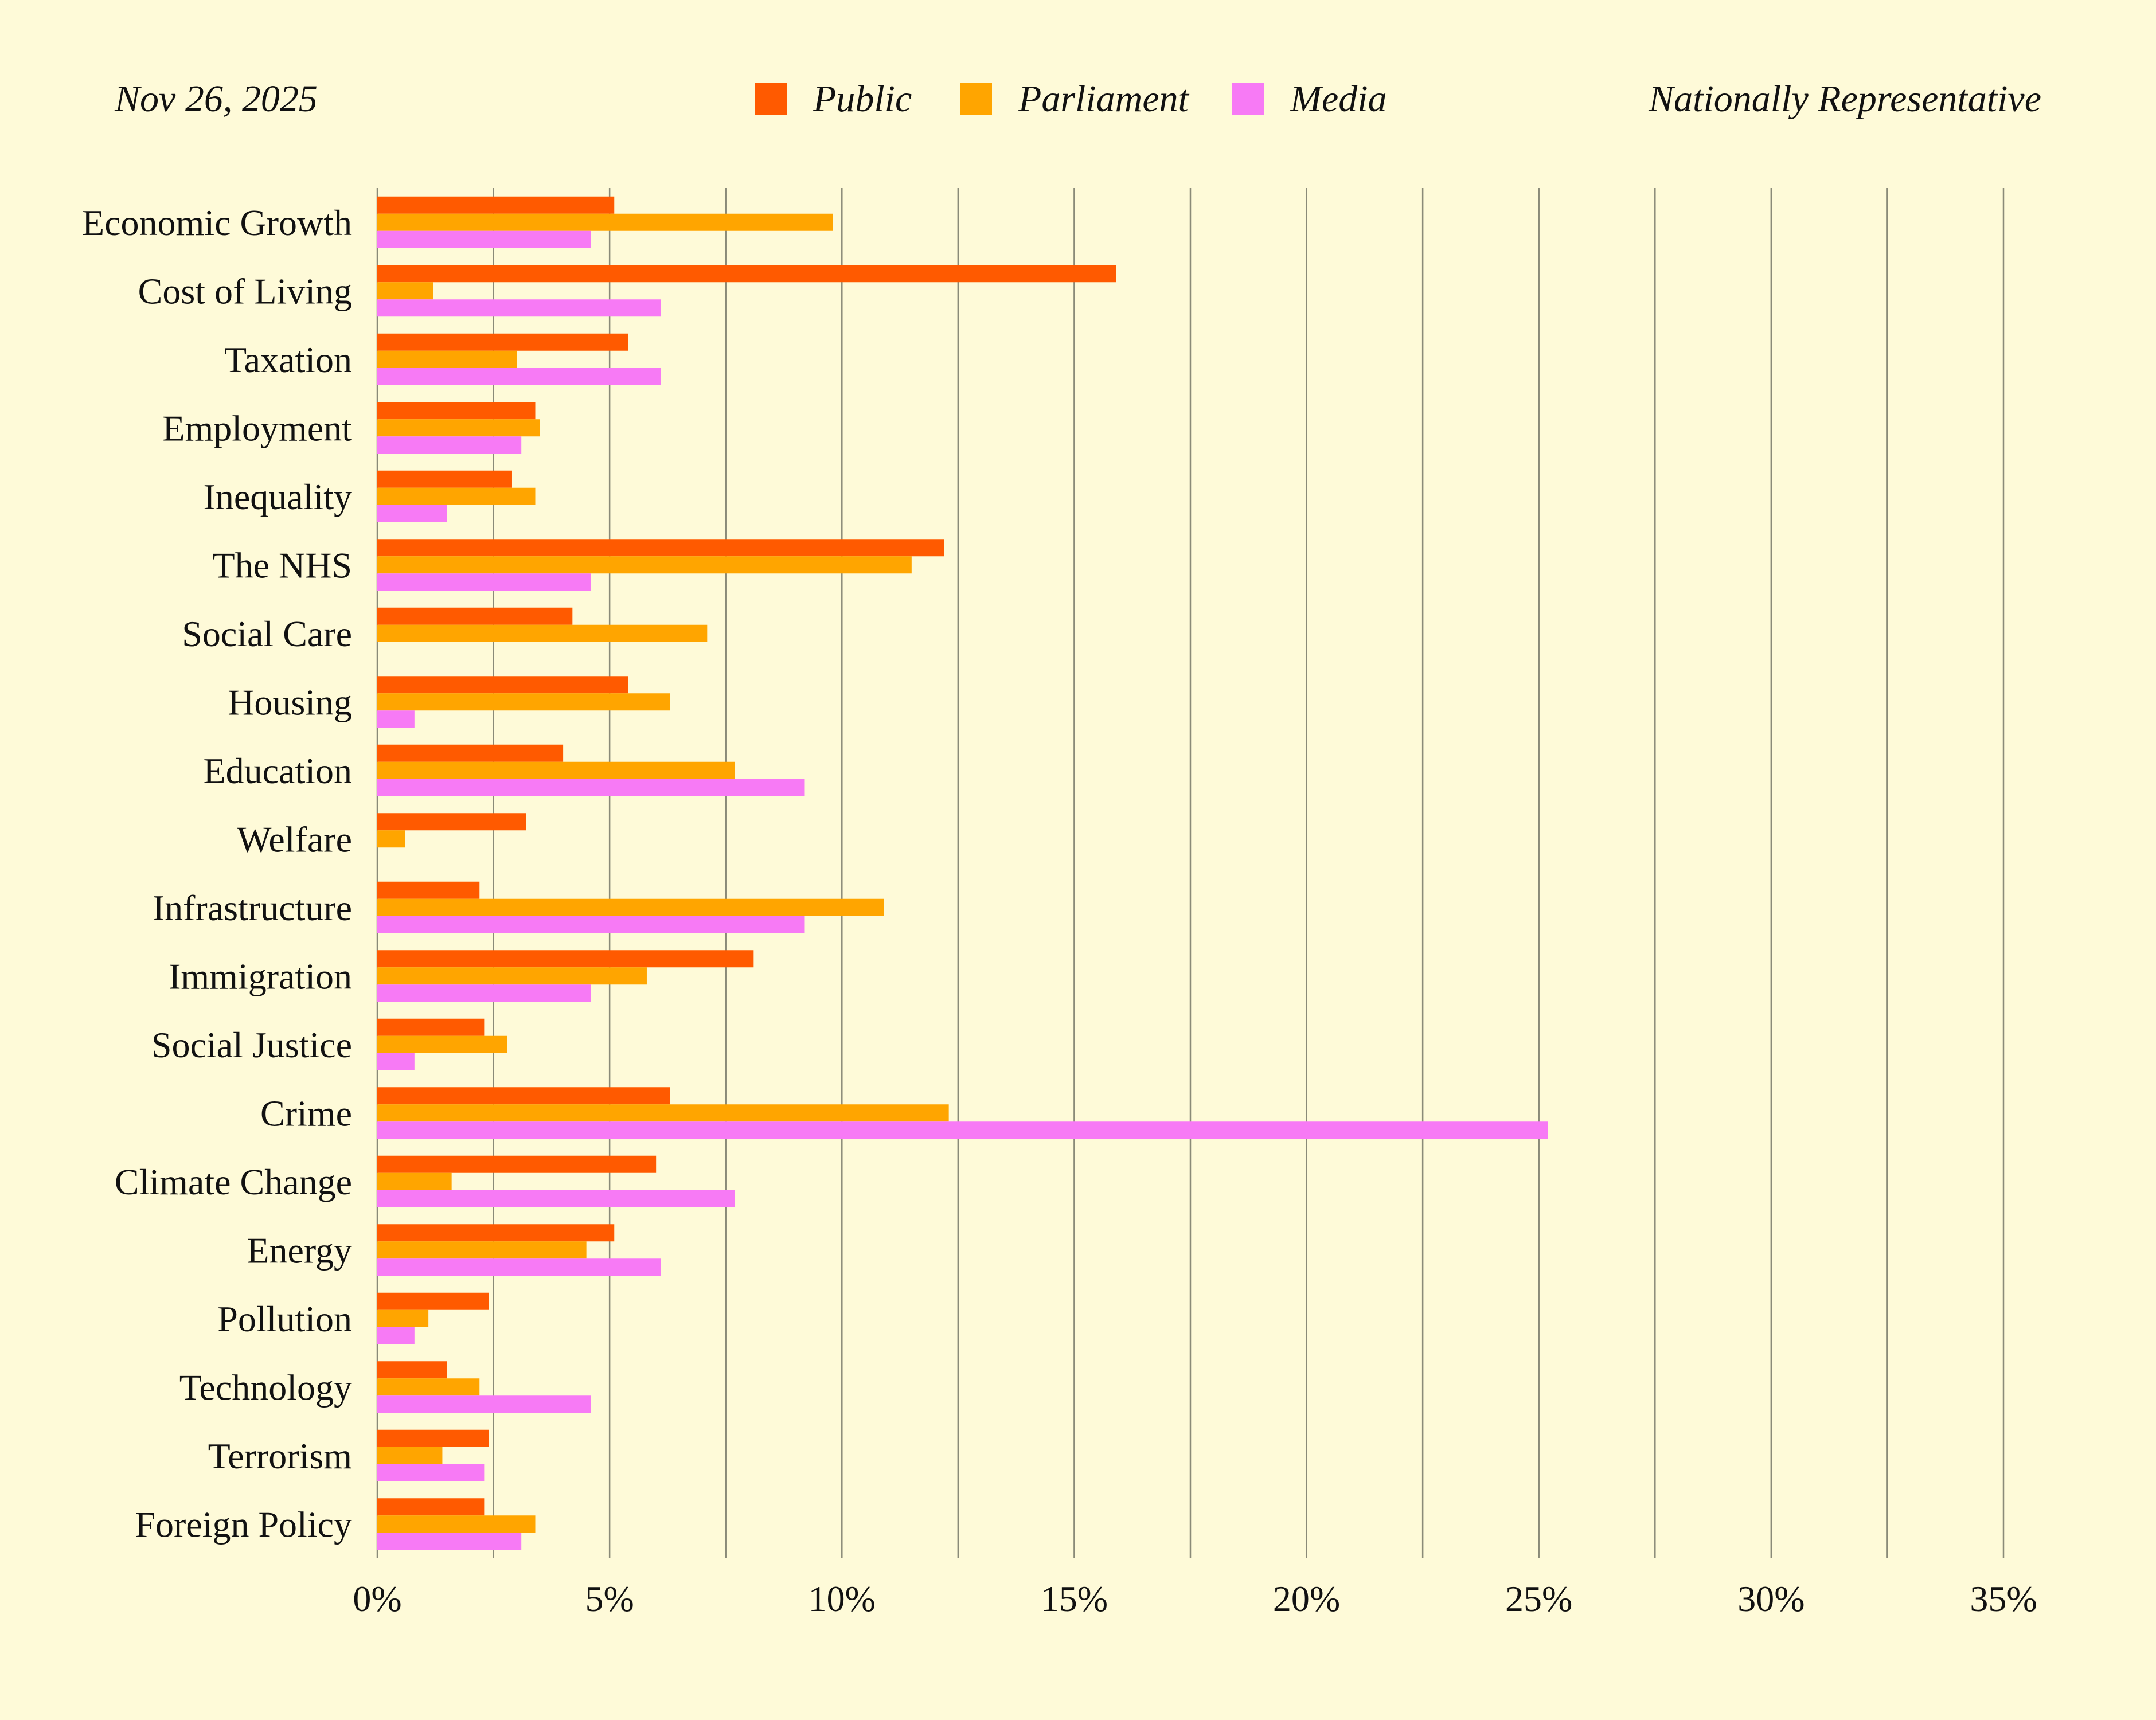 This screenshot has width=2156, height=1720. Describe the element at coordinates (245, 291) in the screenshot. I see `category-label-cost-of-living: Cost of Living` at that location.